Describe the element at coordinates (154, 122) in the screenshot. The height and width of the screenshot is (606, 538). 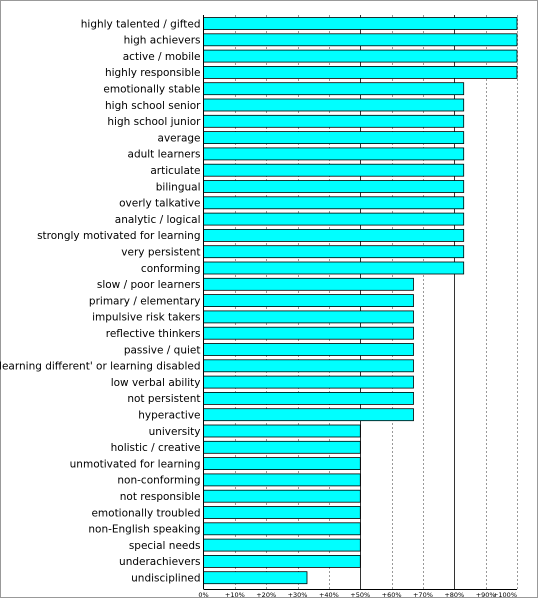
I see `category-label: high school junior` at that location.